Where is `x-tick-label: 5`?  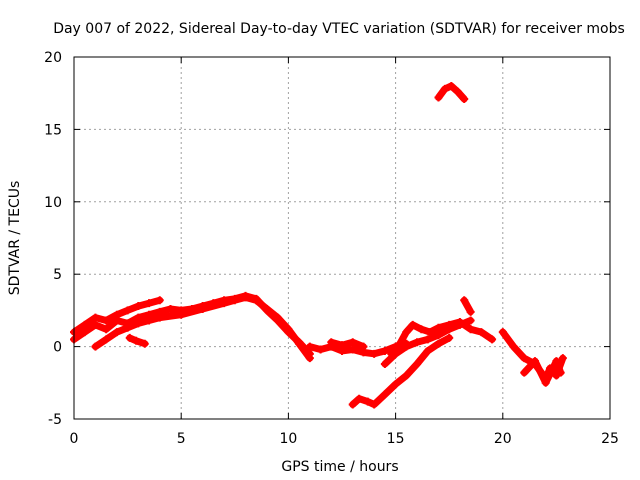
x-tick-label: 5 is located at coordinates (181, 439).